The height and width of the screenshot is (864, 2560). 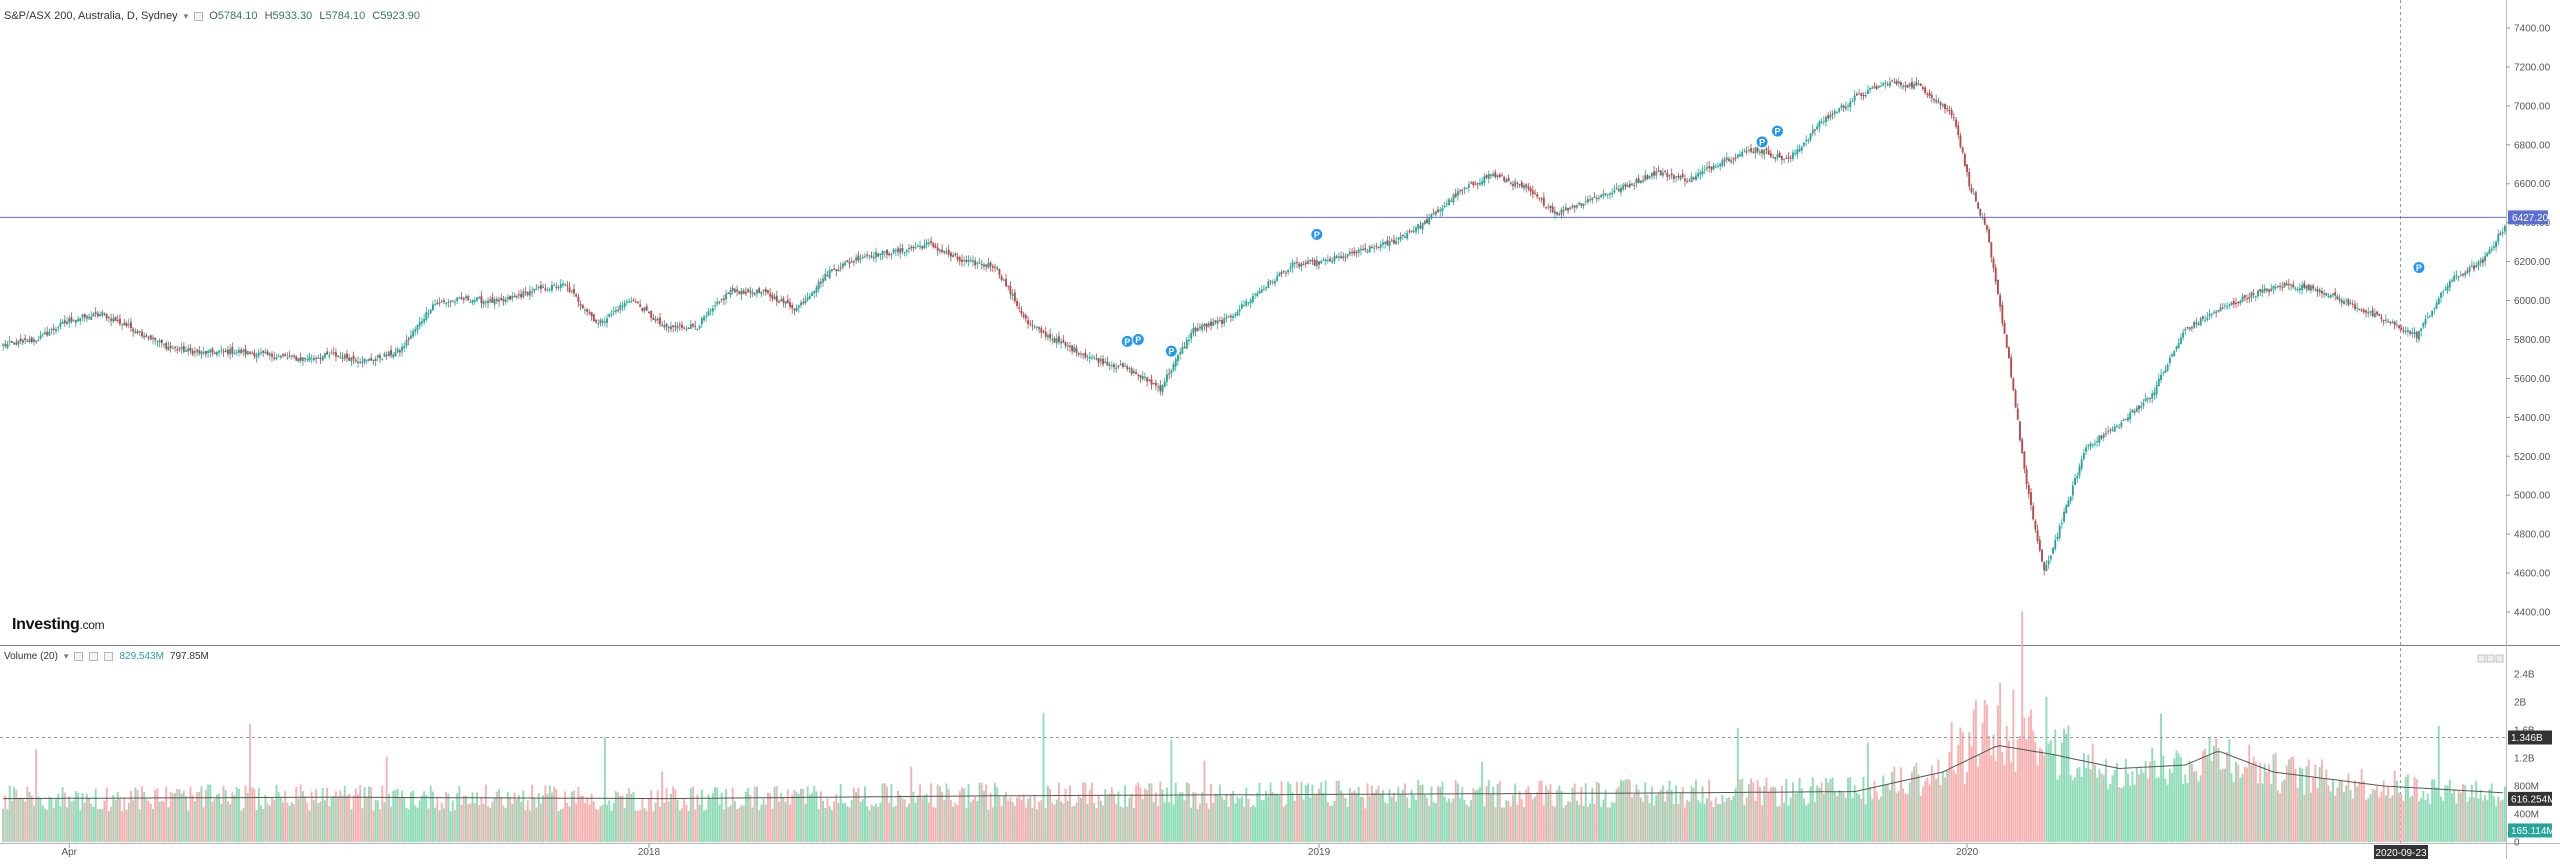 I want to click on price-tick-label: 7200.00, so click(x=2532, y=67).